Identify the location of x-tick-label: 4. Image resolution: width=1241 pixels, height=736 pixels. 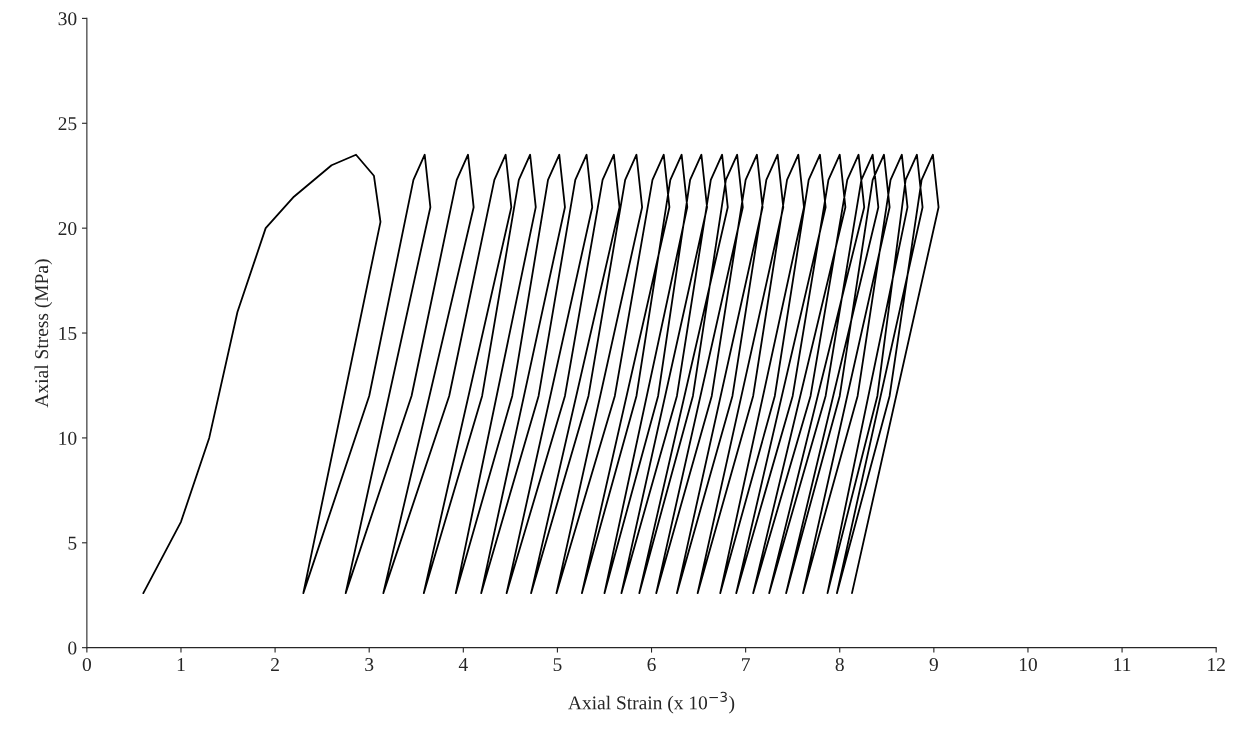
(463, 664).